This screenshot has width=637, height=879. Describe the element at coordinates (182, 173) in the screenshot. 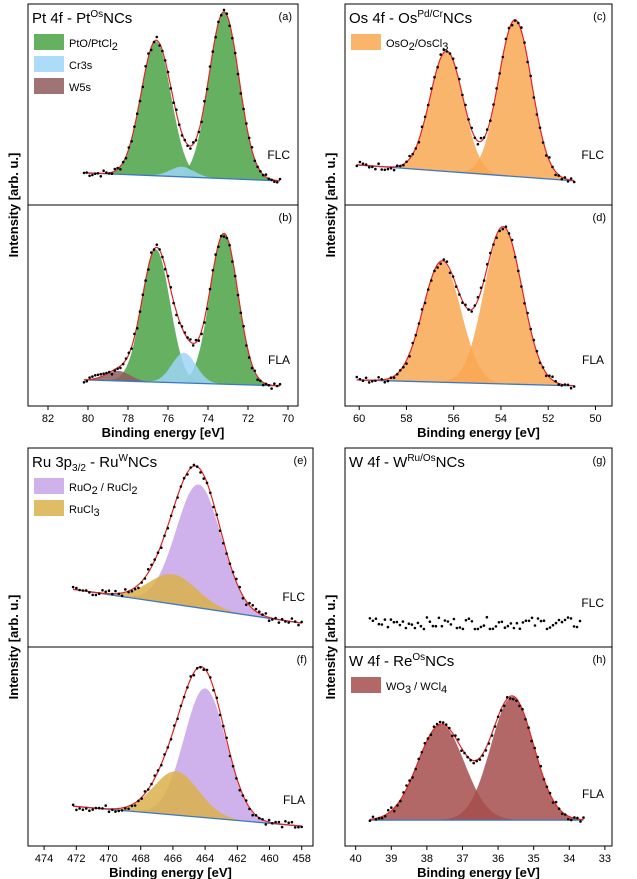

I see `peak-component-lightblue` at that location.